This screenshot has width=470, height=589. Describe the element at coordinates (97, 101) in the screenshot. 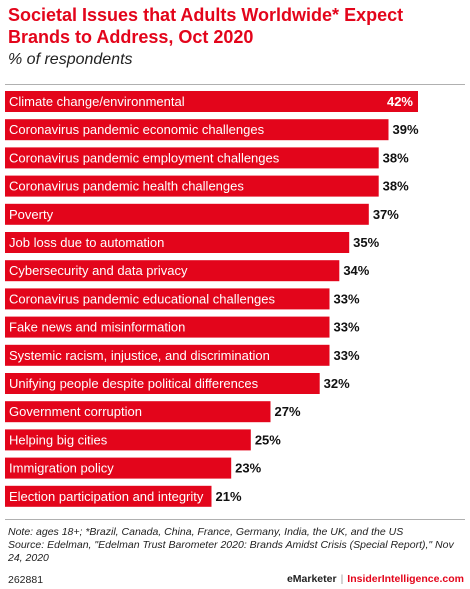

I see `category-label-0: Climate change/environmental` at that location.